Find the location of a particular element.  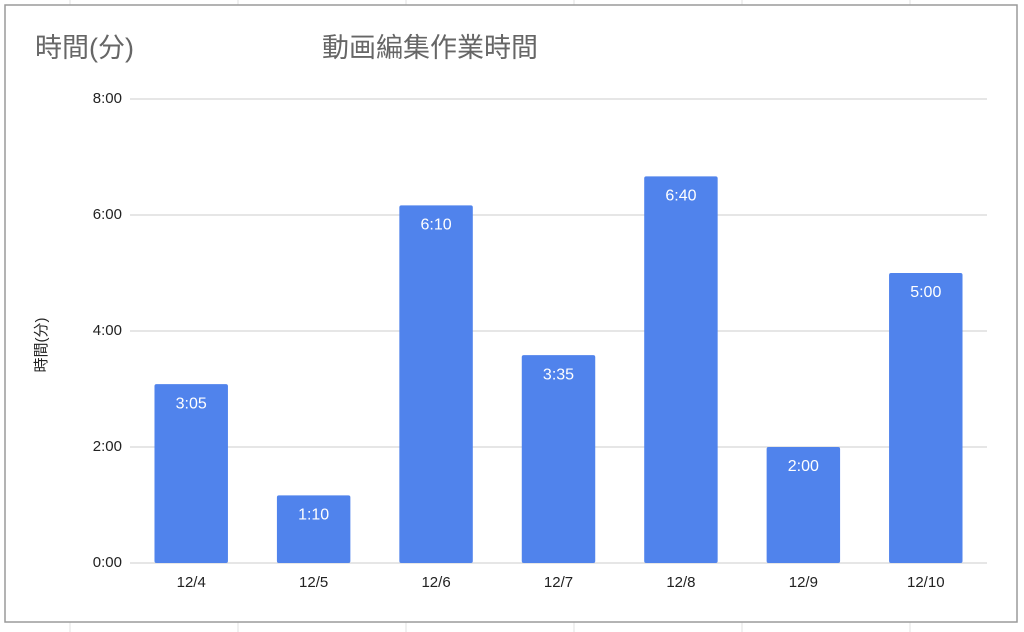

data-label: 6:10 is located at coordinates (436, 225).